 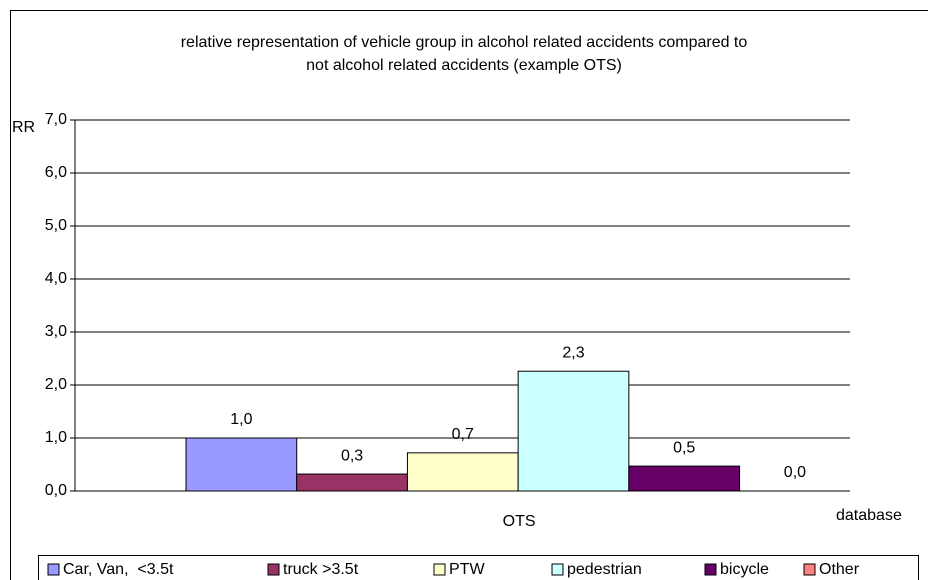 I want to click on data-label: 0,3, so click(x=352, y=455).